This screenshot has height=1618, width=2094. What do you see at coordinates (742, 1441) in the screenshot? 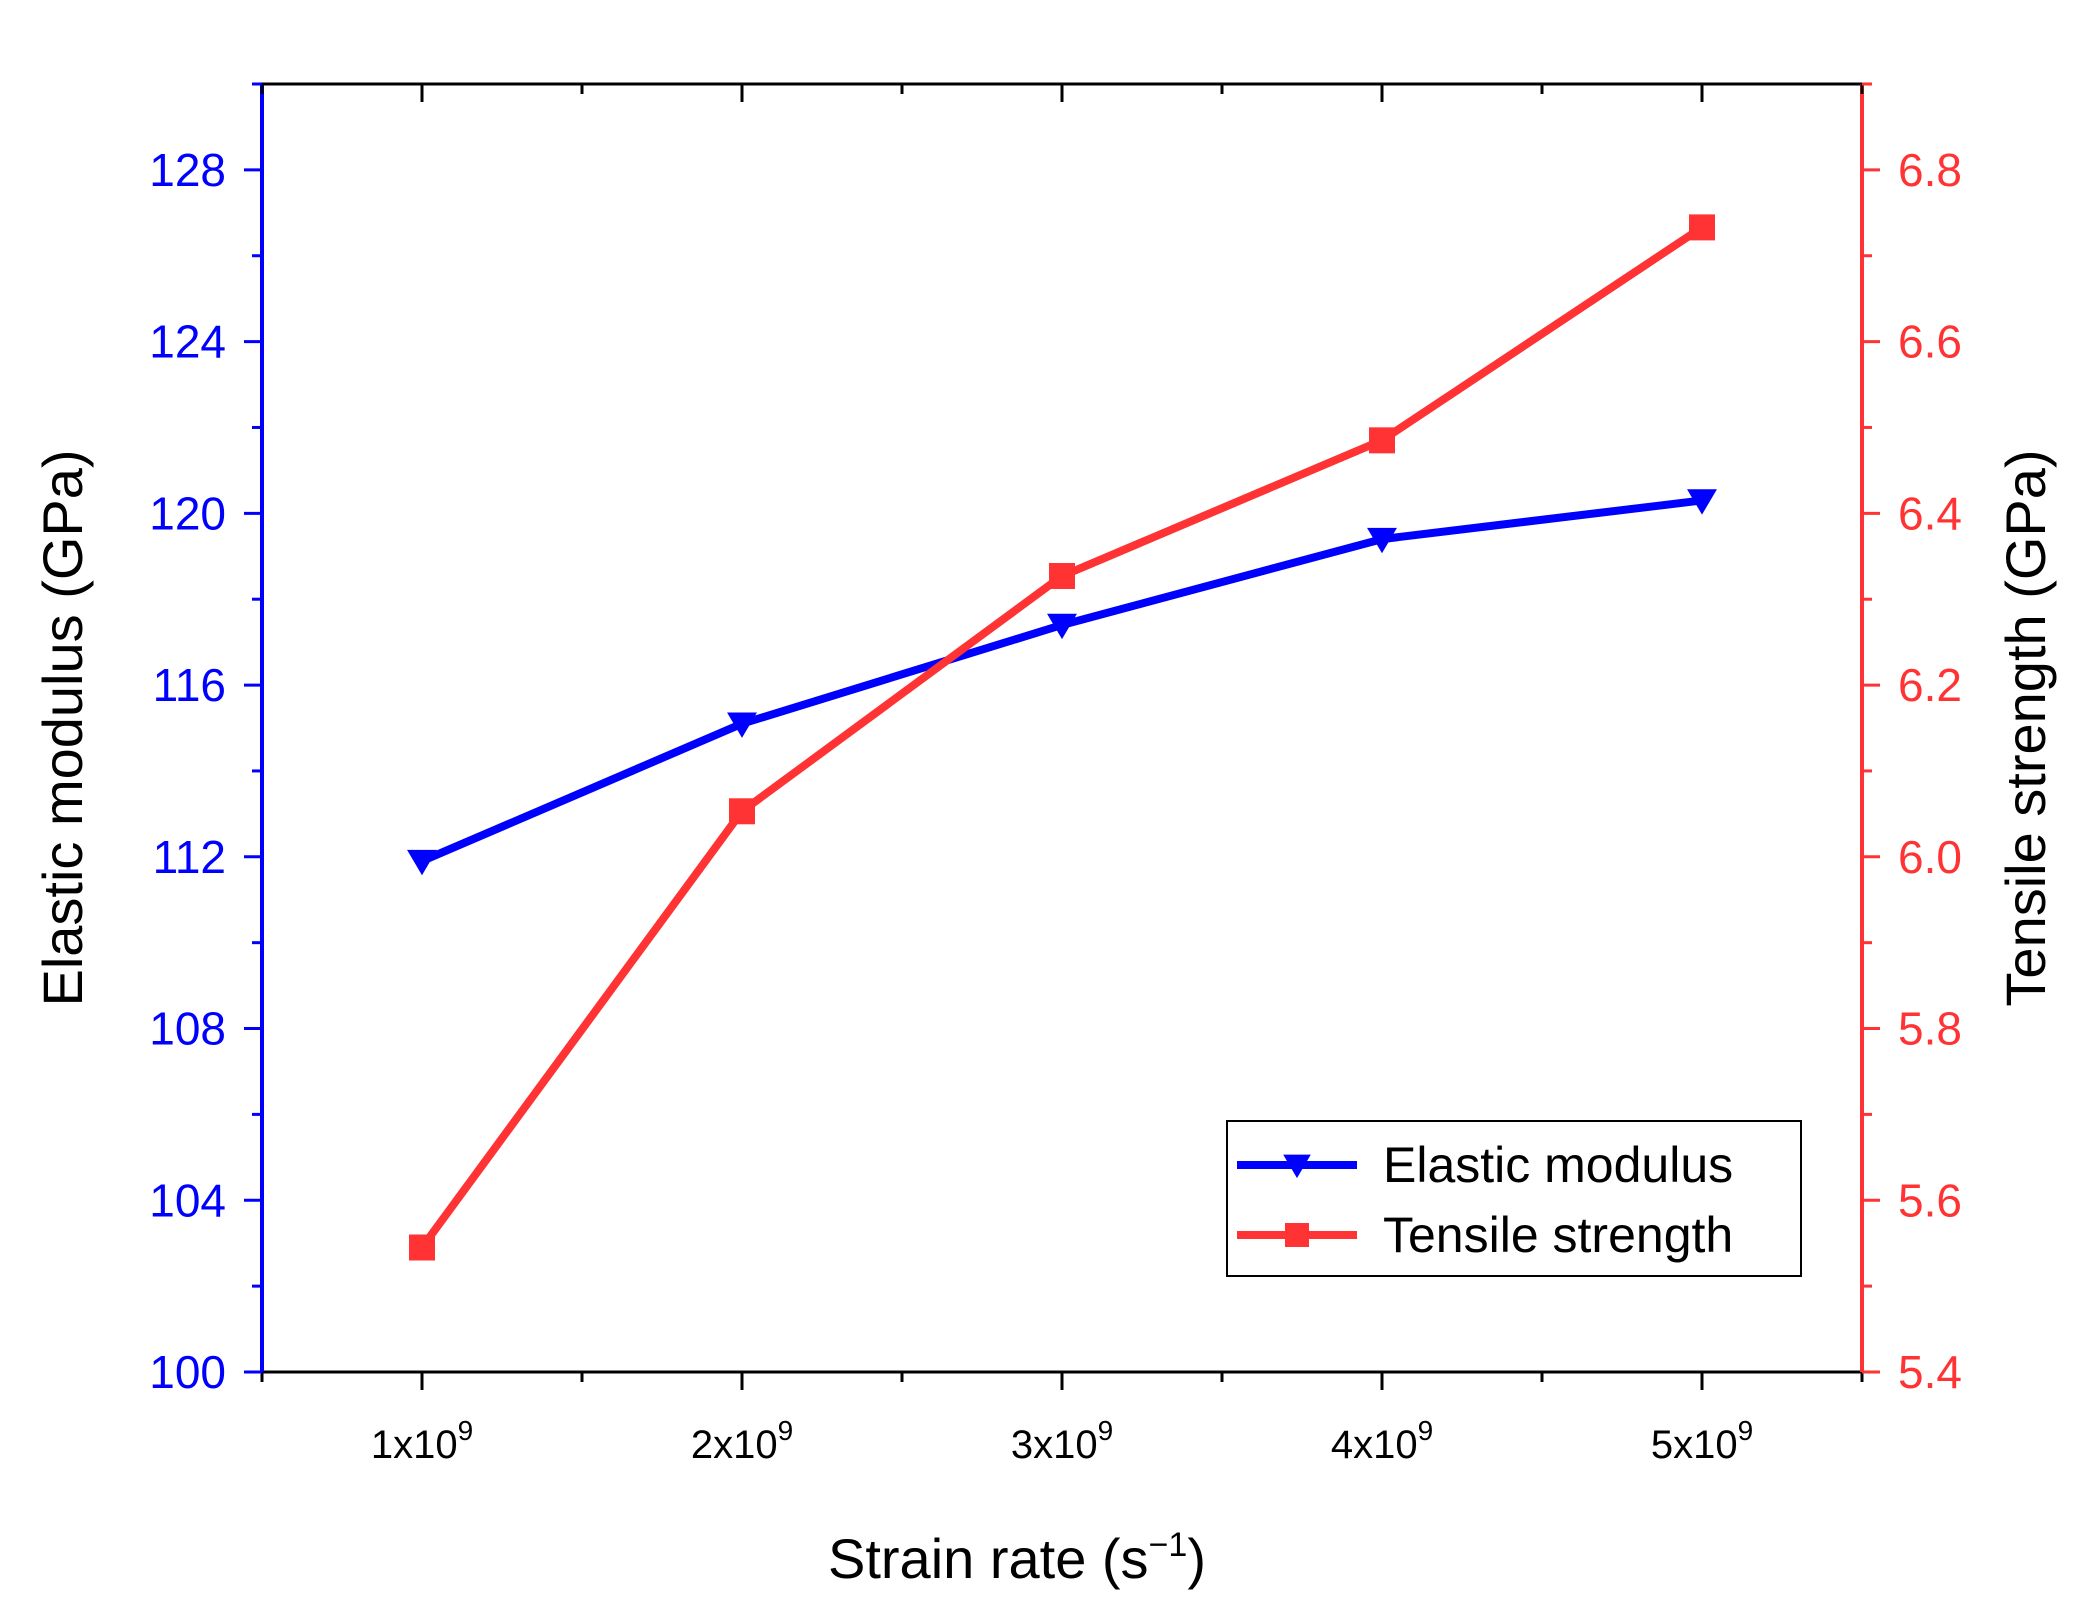
I see `x-tick-label: 2x10⁹` at bounding box center [742, 1441].